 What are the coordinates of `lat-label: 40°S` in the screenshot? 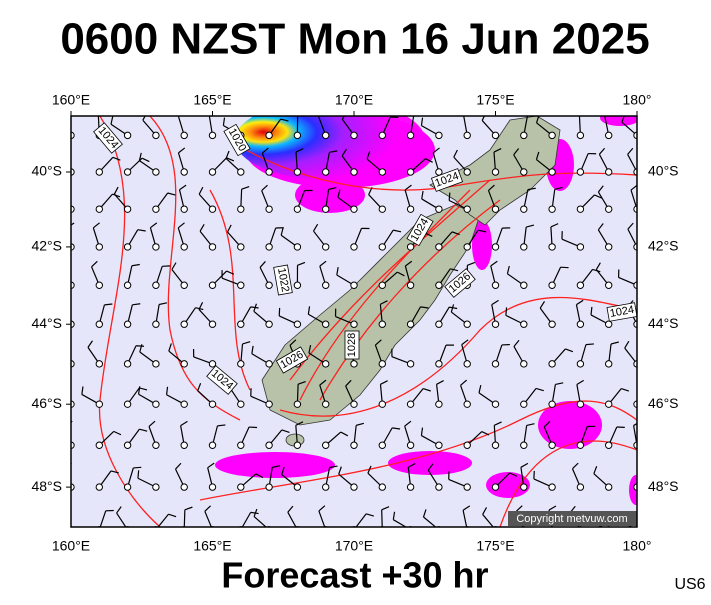 It's located at (663, 171).